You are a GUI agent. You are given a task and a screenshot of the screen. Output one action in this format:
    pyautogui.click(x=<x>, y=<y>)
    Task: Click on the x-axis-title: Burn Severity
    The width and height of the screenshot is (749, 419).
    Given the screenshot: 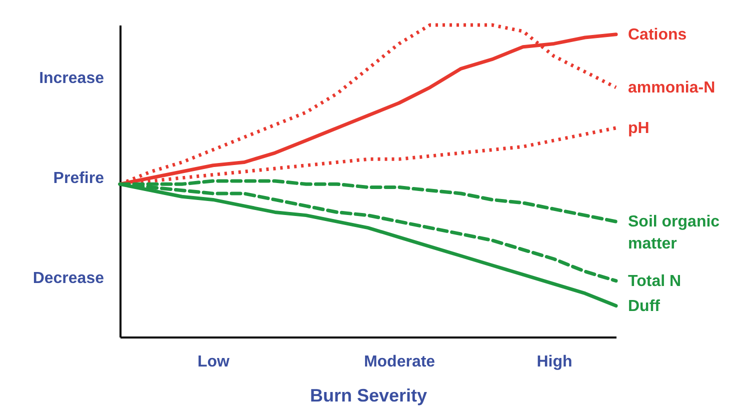 What is the action you would take?
    pyautogui.click(x=369, y=396)
    